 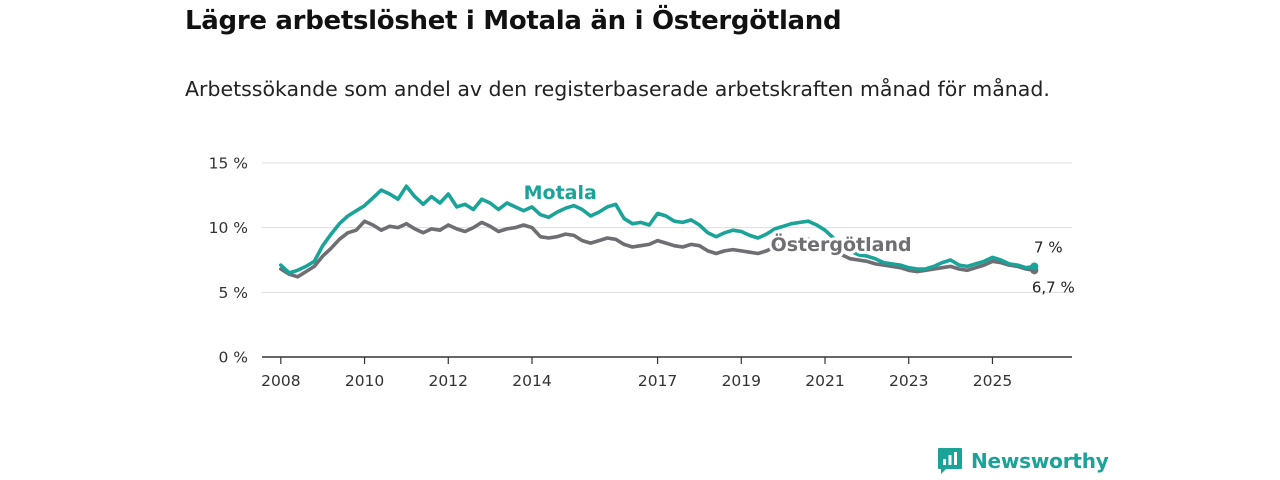 What do you see at coordinates (1034, 266) in the screenshot?
I see `series-end-marker-motala` at bounding box center [1034, 266].